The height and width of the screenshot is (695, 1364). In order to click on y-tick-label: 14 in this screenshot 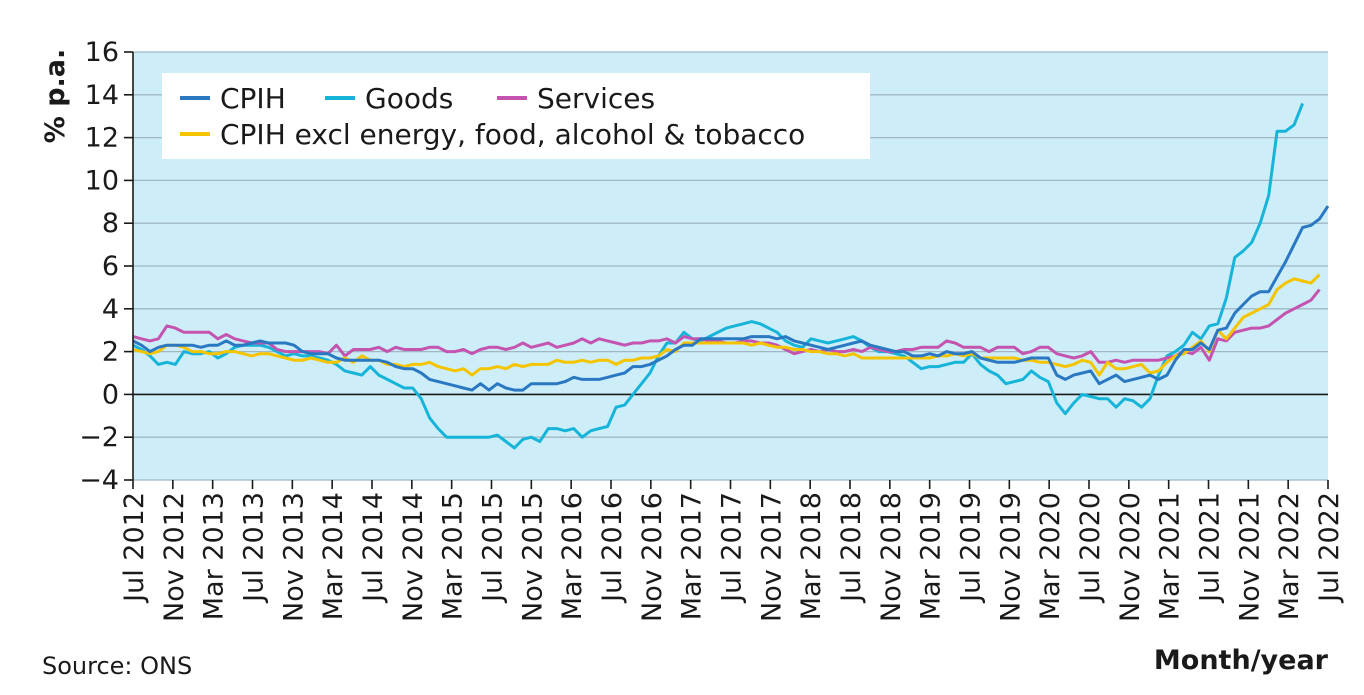, I will do `click(102, 95)`.